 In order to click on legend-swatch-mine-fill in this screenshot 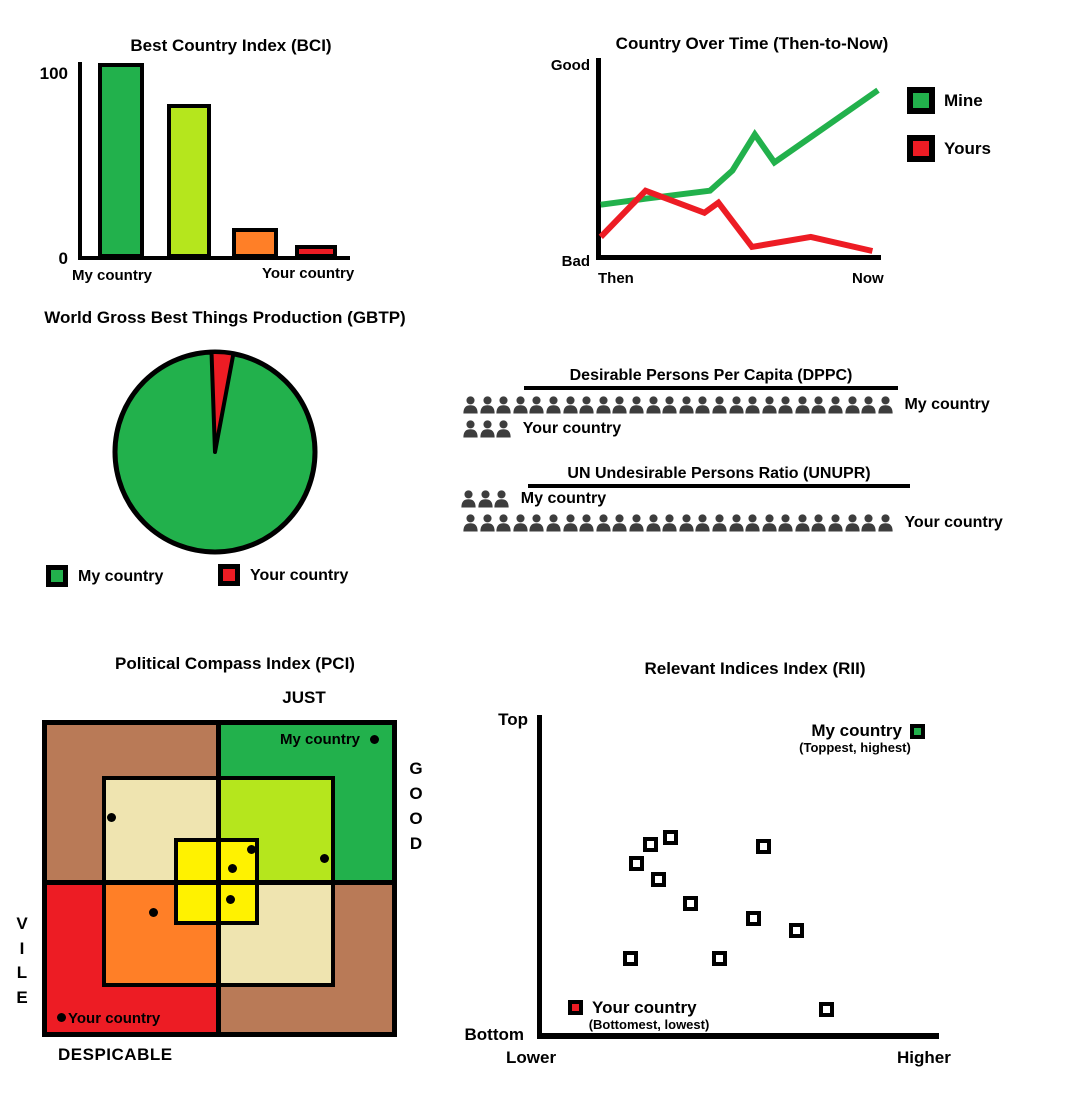, I will do `click(921, 100)`.